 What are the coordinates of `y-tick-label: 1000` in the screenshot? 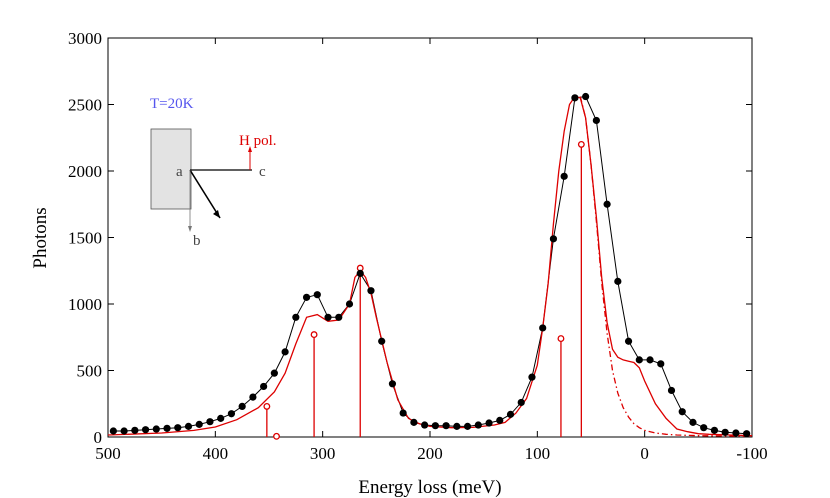 It's located at (85, 304).